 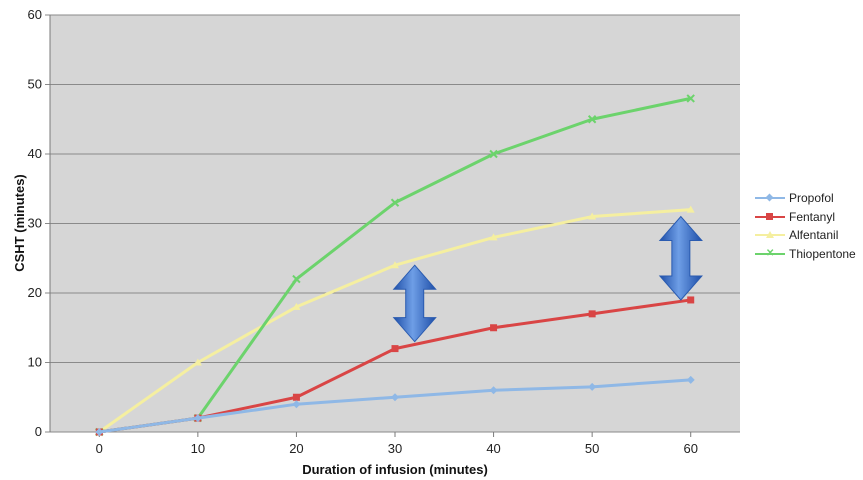 What do you see at coordinates (822, 253) in the screenshot?
I see `legend-label: Thiopentone` at bounding box center [822, 253].